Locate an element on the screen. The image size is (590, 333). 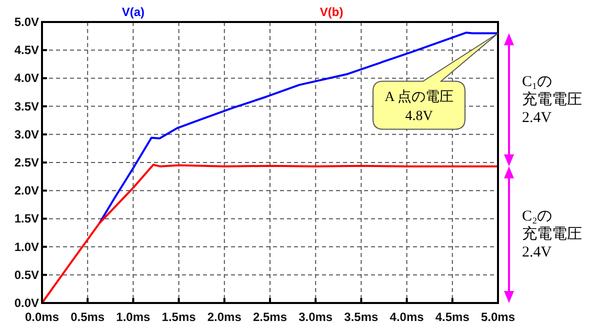
text: C₁の充電電圧 2.4V is located at coordinates (552, 100).